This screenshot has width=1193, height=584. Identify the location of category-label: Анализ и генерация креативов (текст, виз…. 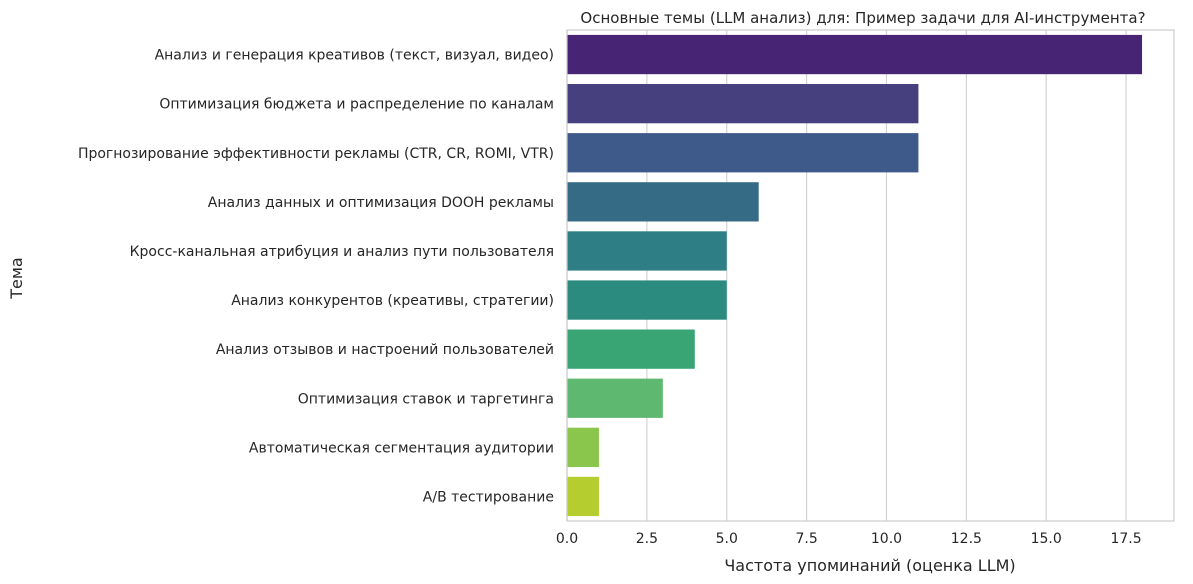
(354, 56).